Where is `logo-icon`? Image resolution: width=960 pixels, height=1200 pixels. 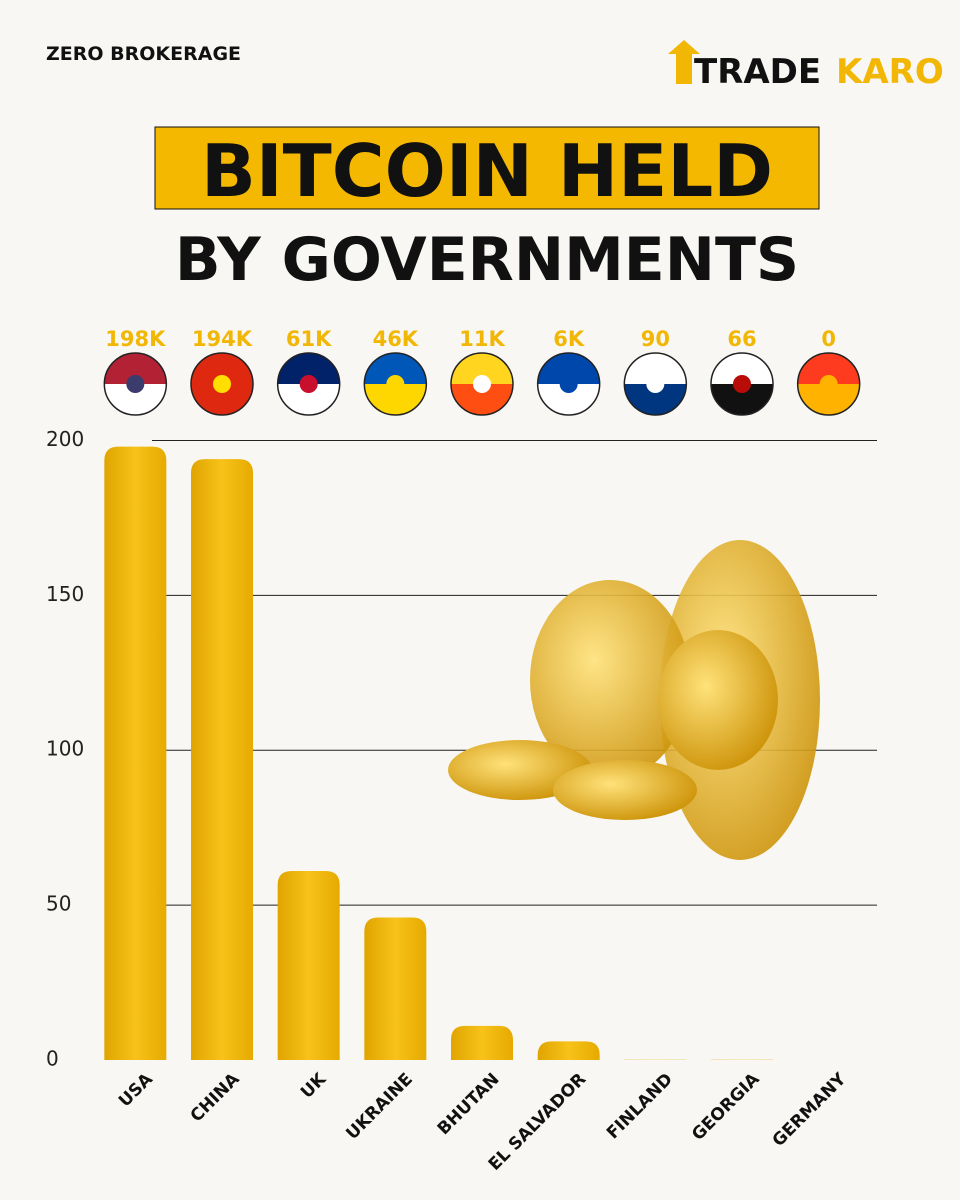 logo-icon is located at coordinates (684, 62).